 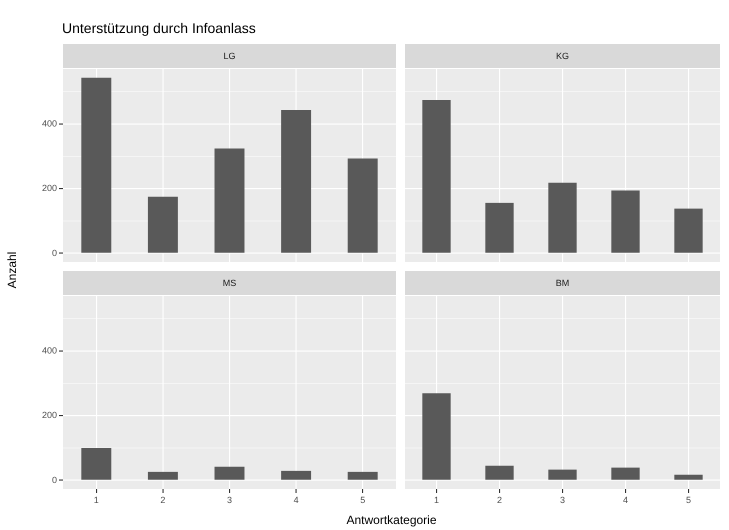 I want to click on chart-subtitle: KG, so click(x=562, y=56).